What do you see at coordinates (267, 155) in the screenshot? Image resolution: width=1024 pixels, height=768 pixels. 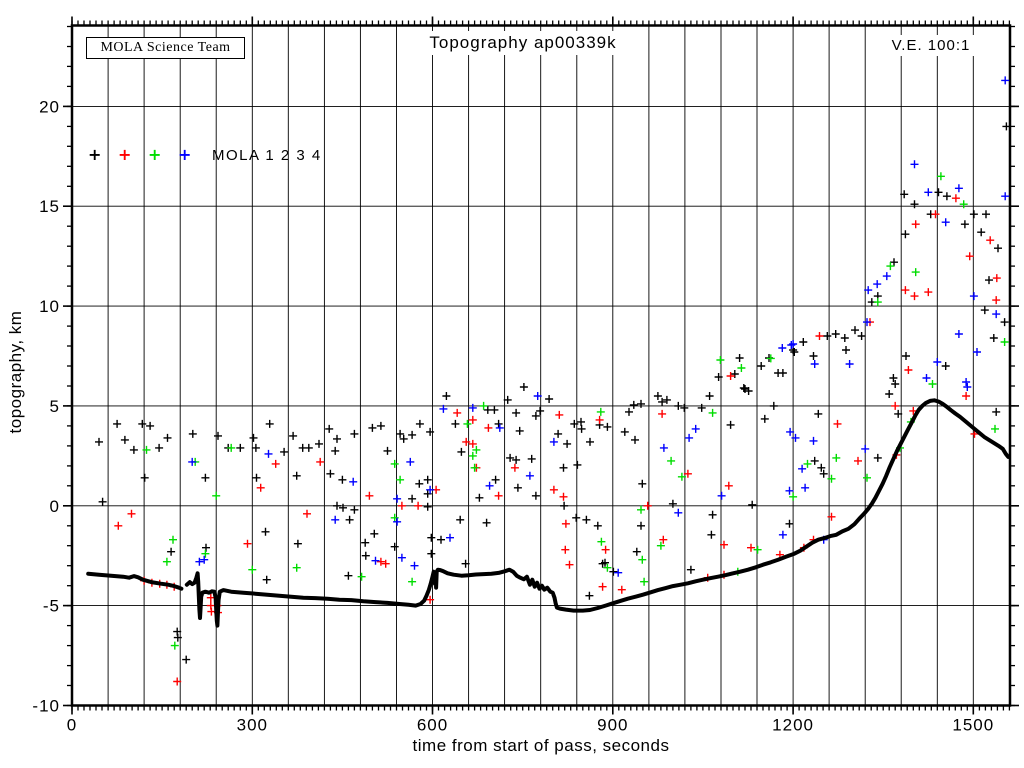 I see `legend-label: MOLA 1 2 3 4` at bounding box center [267, 155].